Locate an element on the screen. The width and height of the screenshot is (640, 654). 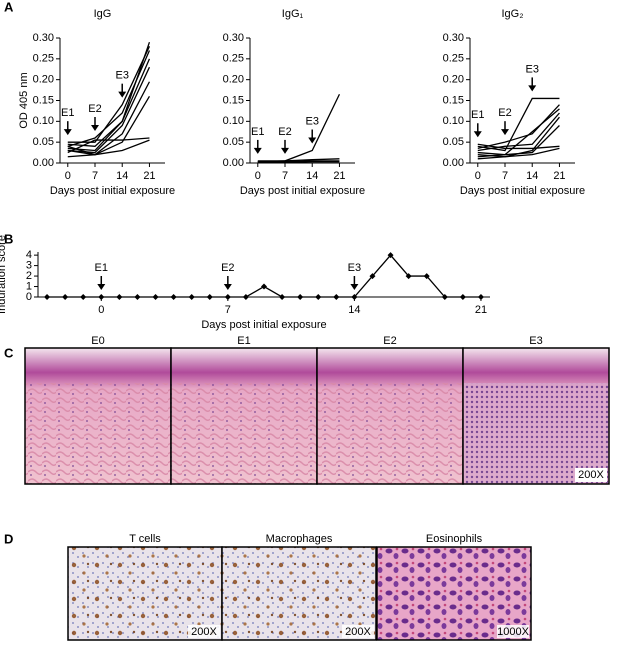
image-label: E1 is located at coordinates (243, 341).